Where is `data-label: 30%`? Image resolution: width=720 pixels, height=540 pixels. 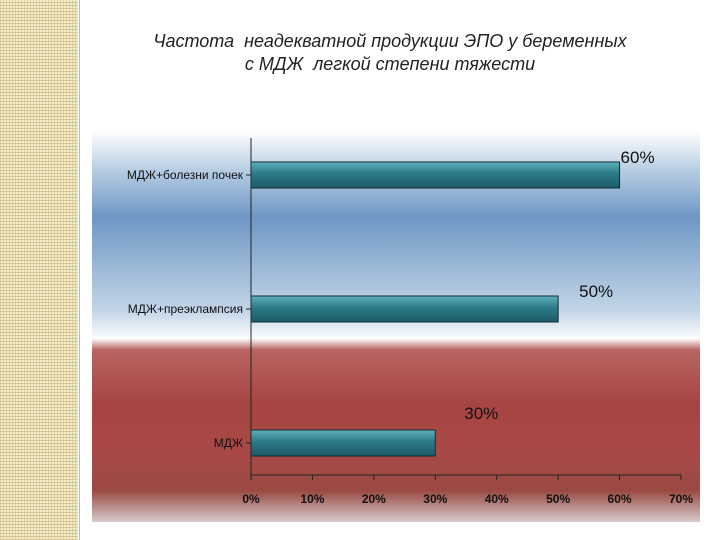 data-label: 30% is located at coordinates (481, 413).